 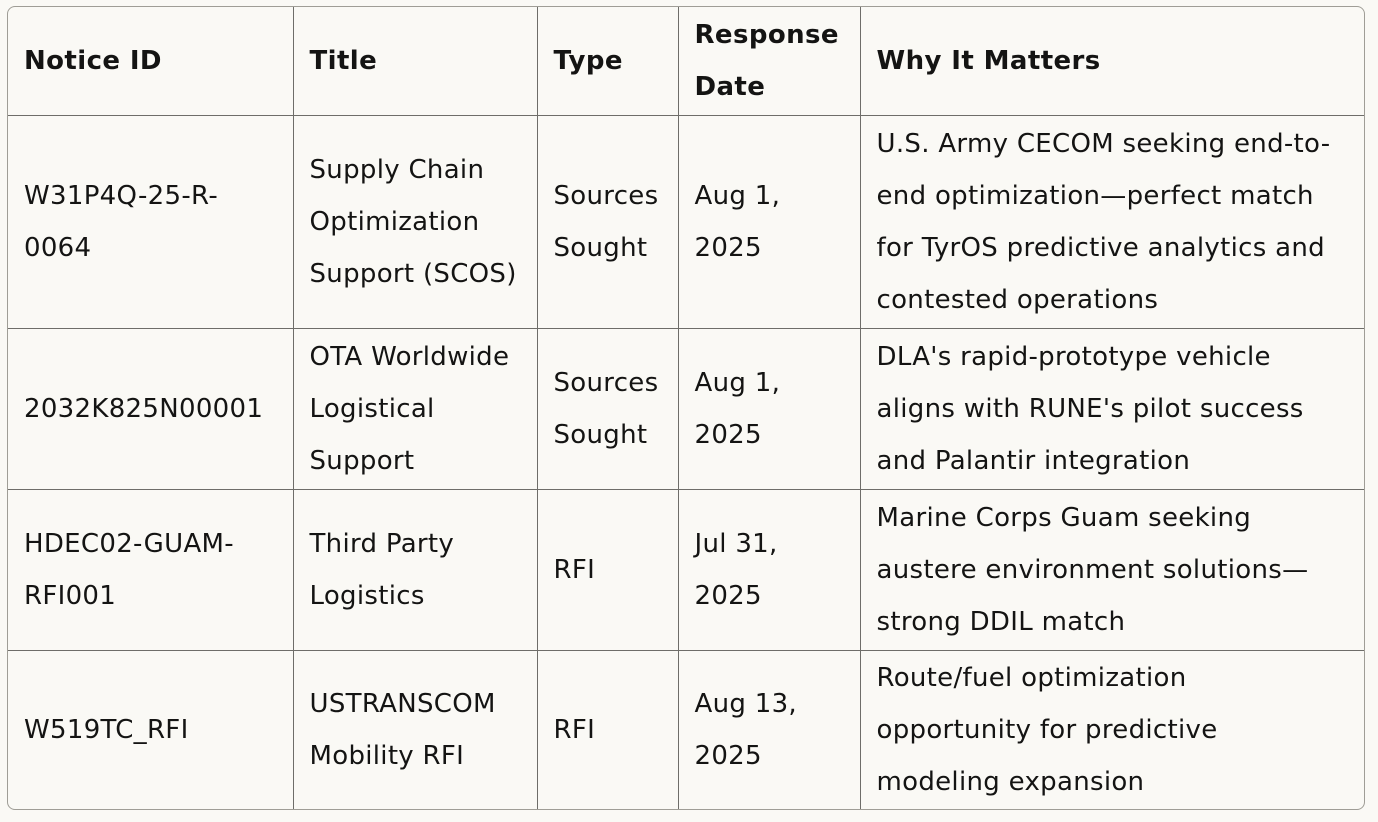 What do you see at coordinates (415, 729) in the screenshot?
I see `cell-title: USTRANSCOM Mobility RFI` at bounding box center [415, 729].